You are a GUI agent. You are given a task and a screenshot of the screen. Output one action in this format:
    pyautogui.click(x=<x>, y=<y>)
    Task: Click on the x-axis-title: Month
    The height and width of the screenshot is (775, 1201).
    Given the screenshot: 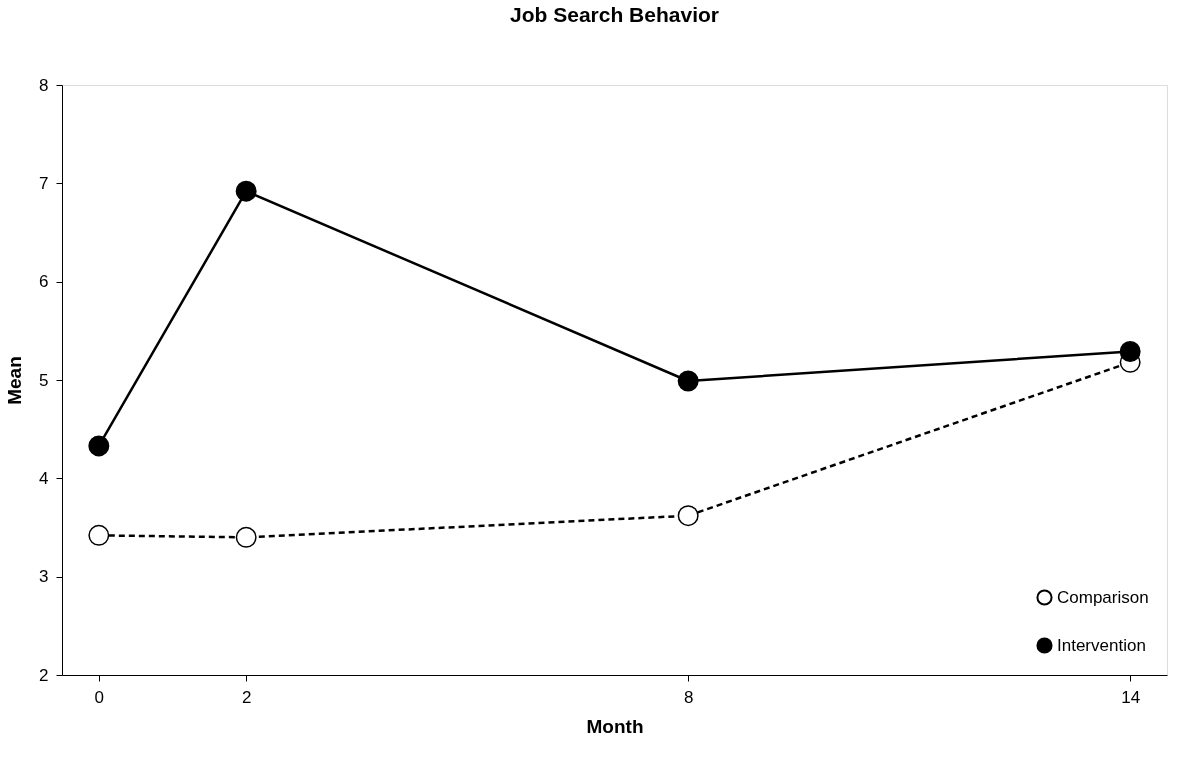 What is the action you would take?
    pyautogui.click(x=615, y=726)
    